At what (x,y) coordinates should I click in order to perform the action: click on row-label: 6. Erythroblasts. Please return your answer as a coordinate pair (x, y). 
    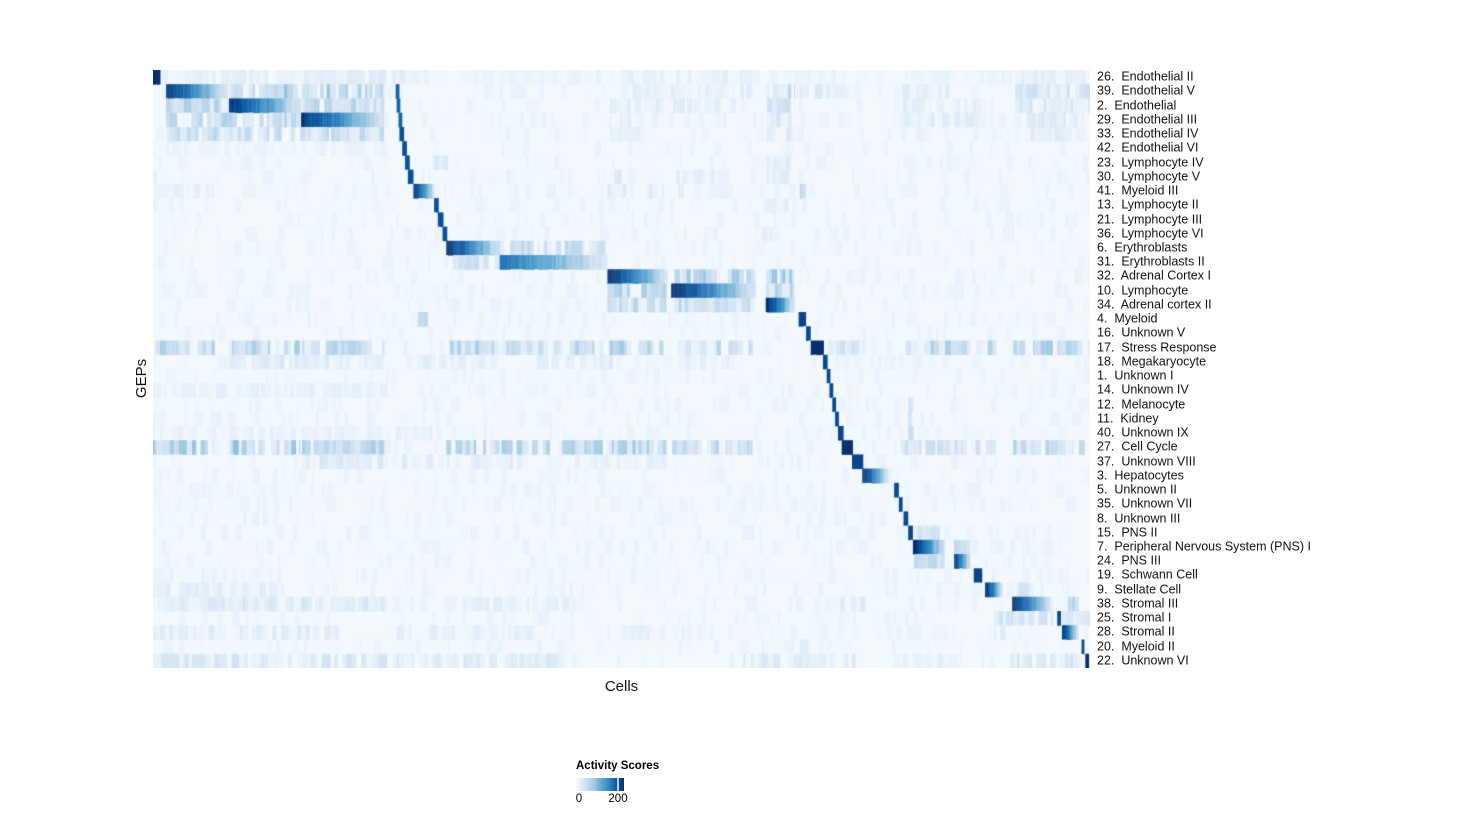
    Looking at the image, I should click on (1142, 247).